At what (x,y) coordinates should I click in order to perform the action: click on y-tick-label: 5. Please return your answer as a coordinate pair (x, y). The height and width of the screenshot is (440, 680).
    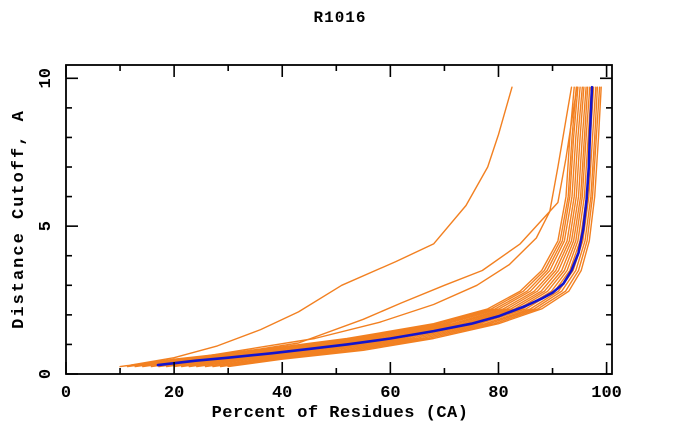
    Looking at the image, I should click on (46, 226).